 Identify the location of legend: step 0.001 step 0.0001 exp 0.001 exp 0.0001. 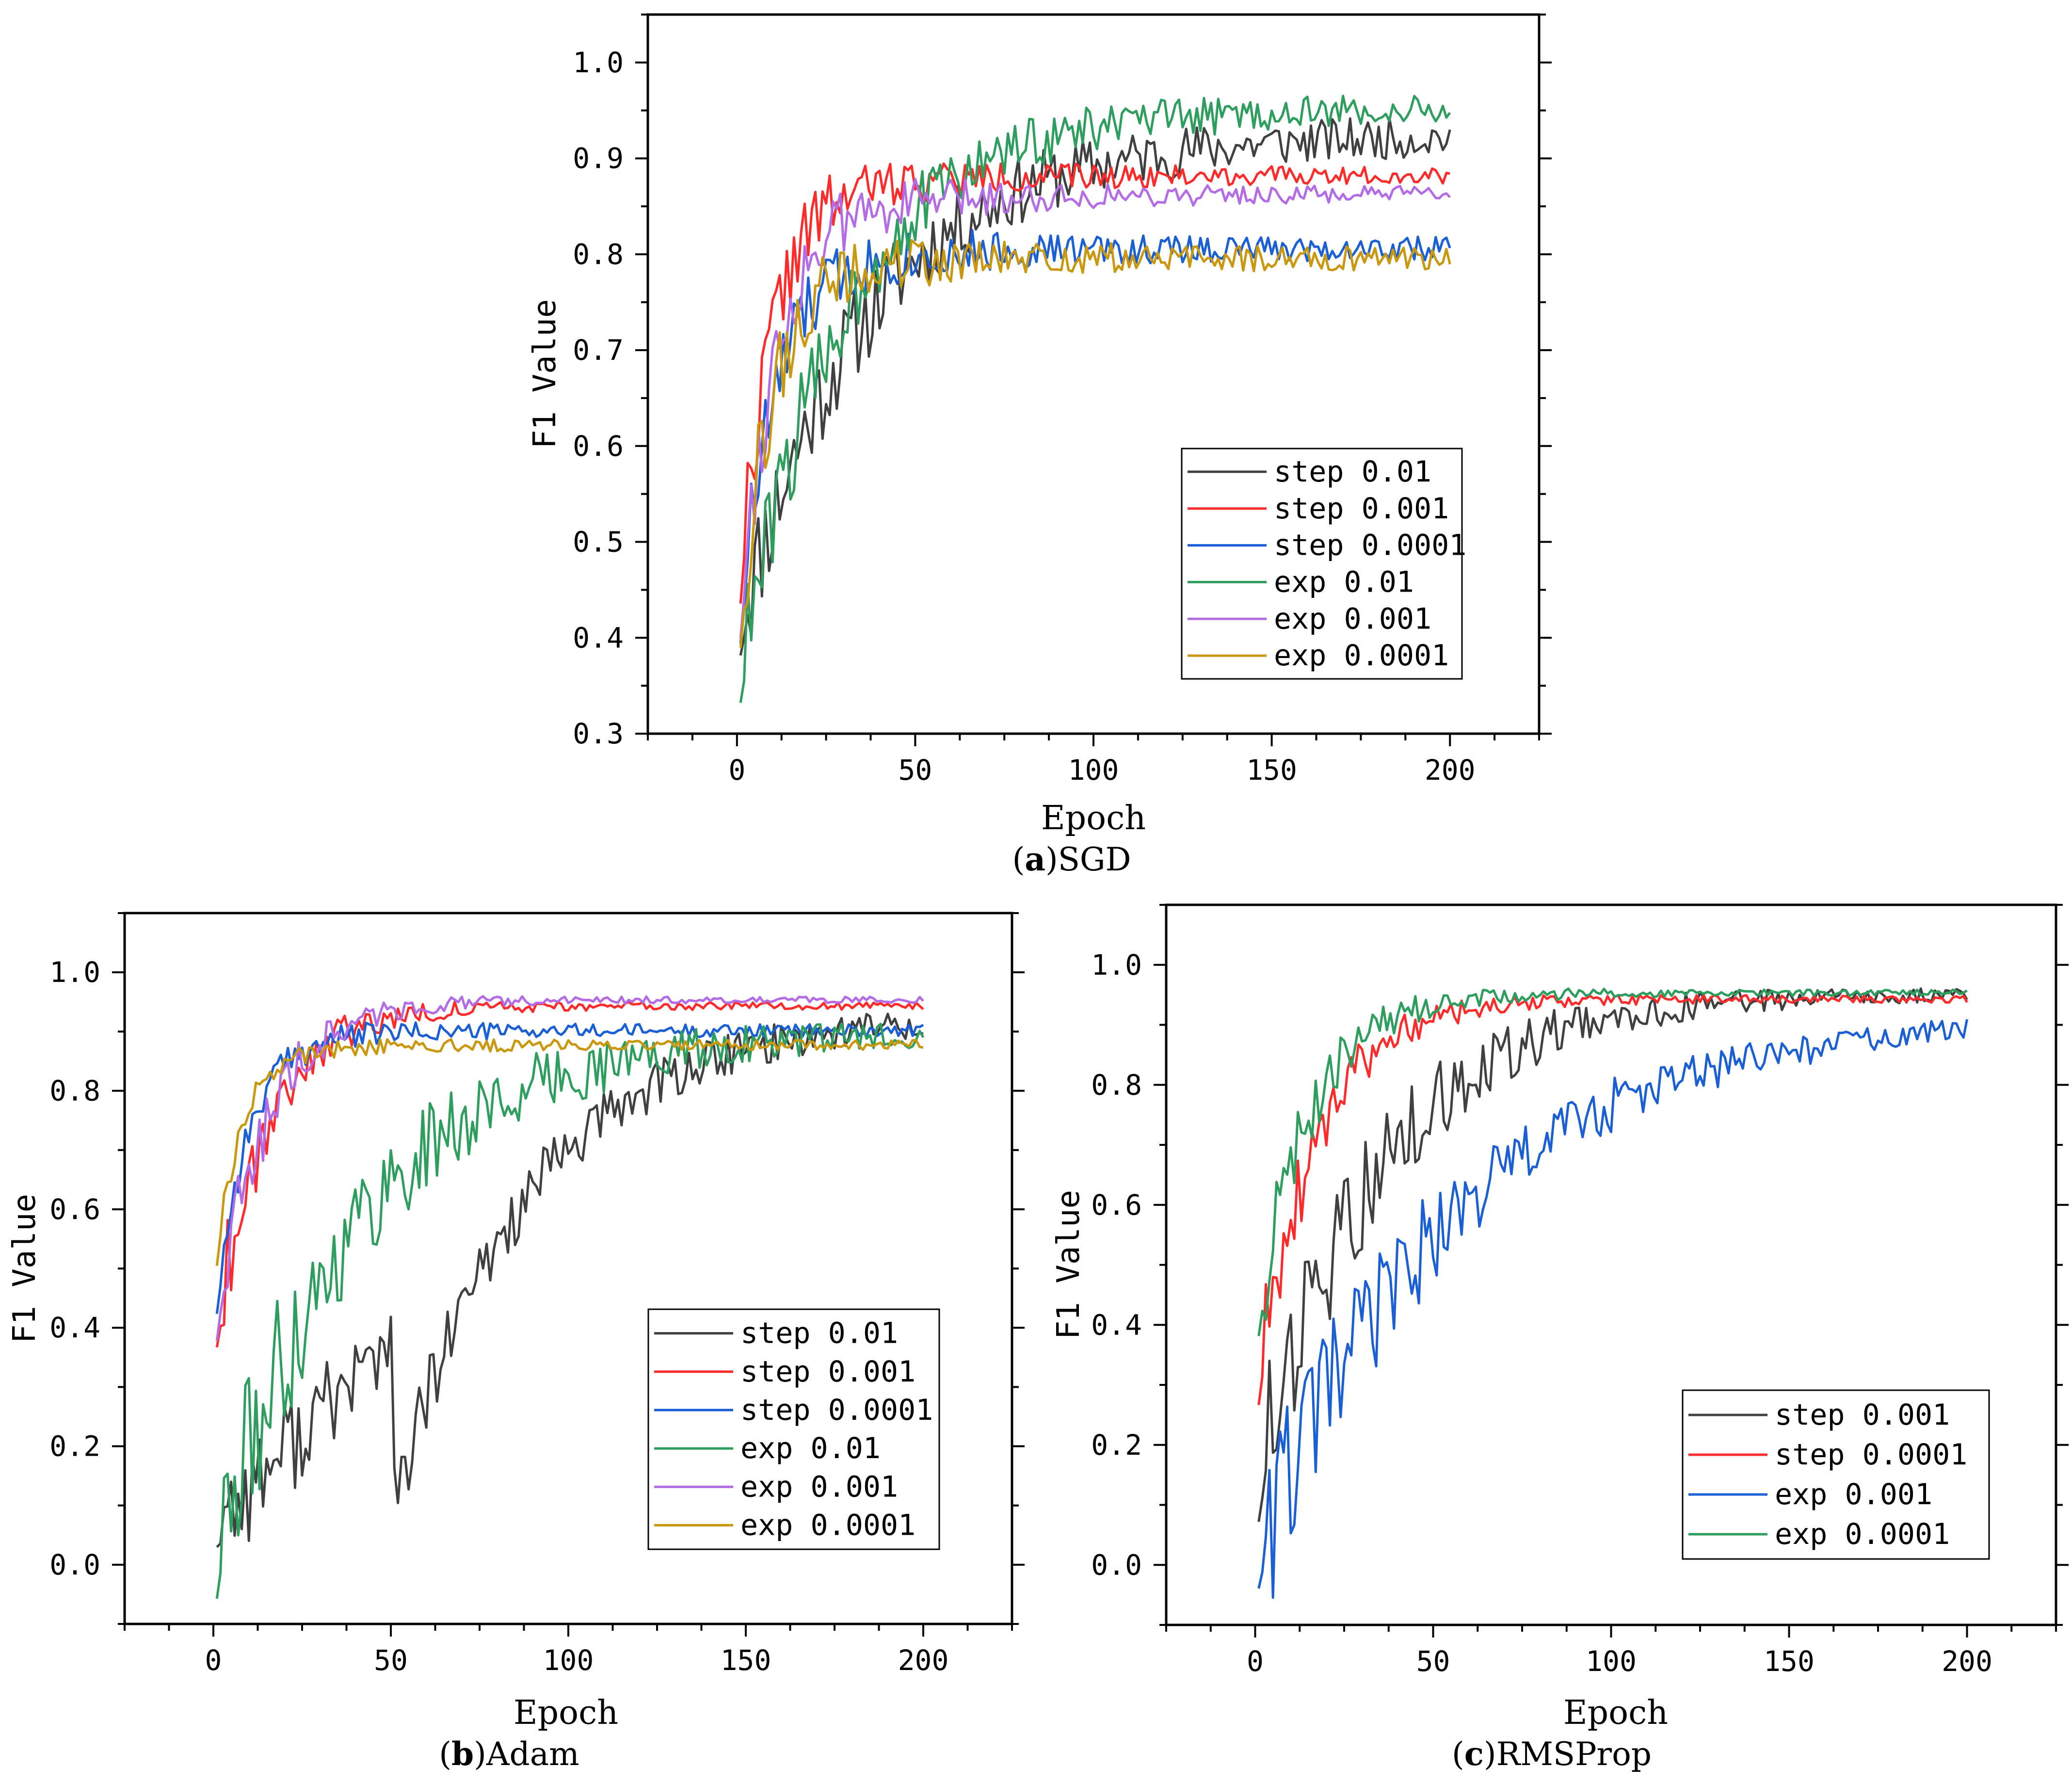
(1836, 1474).